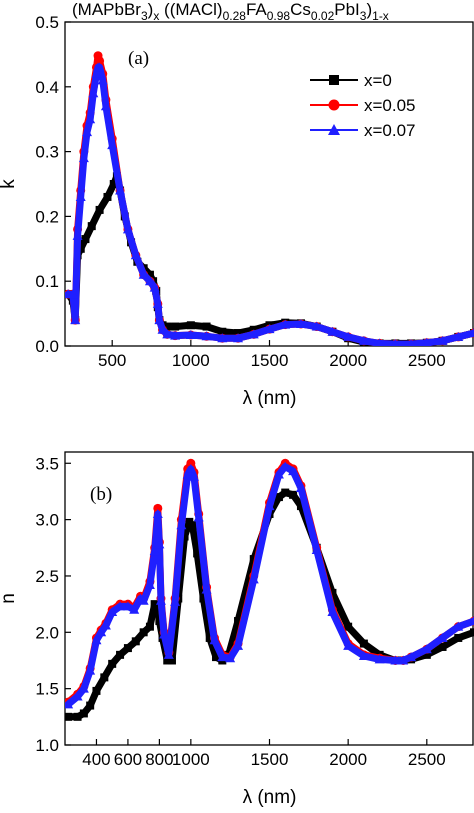  What do you see at coordinates (106, 9) in the screenshot?
I see `figure-title-part: (MAPbBr` at bounding box center [106, 9].